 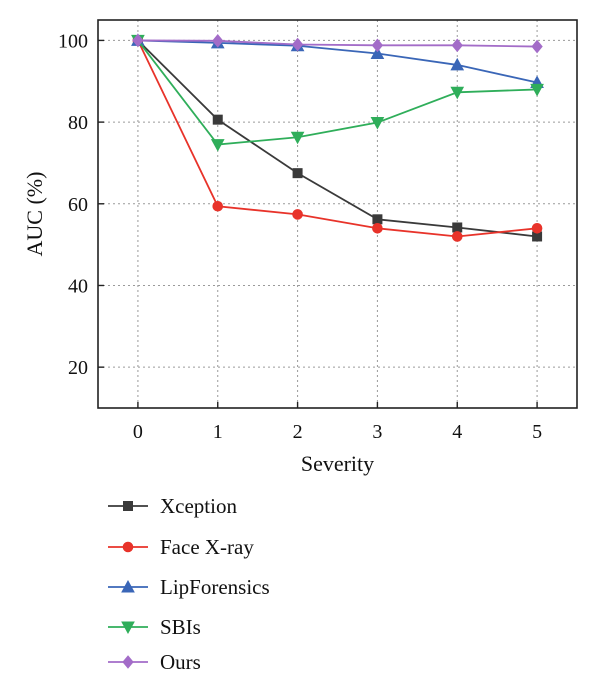 What do you see at coordinates (78, 368) in the screenshot?
I see `y-tick-label: 20` at bounding box center [78, 368].